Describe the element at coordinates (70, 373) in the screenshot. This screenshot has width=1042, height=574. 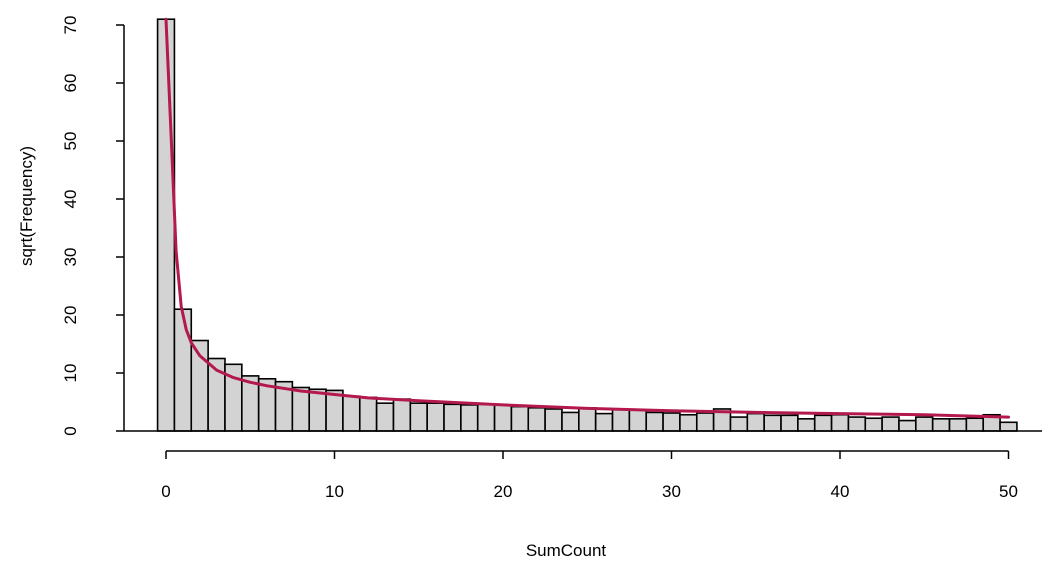
I see `y-tick-label: 10` at that location.